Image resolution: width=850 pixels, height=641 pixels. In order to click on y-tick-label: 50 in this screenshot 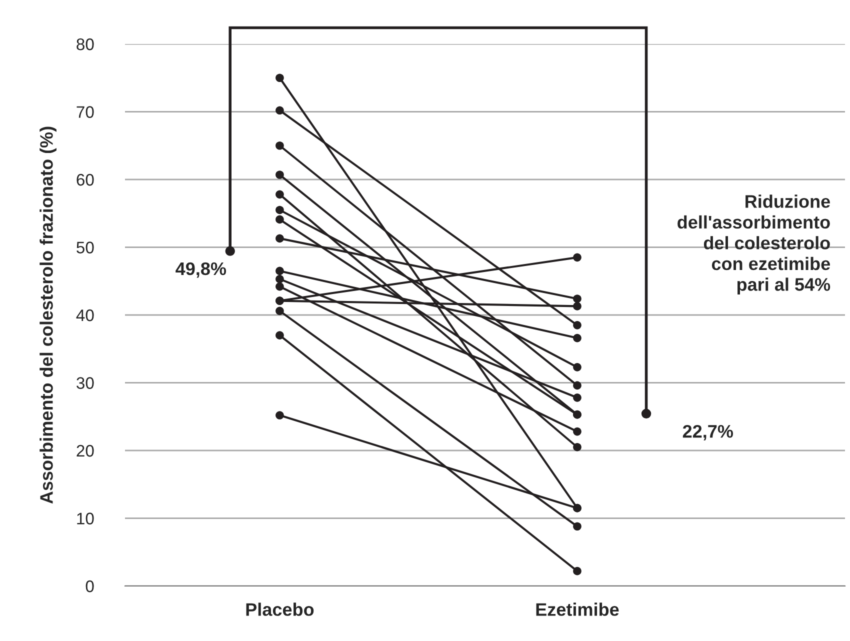, I will do `click(85, 248)`.